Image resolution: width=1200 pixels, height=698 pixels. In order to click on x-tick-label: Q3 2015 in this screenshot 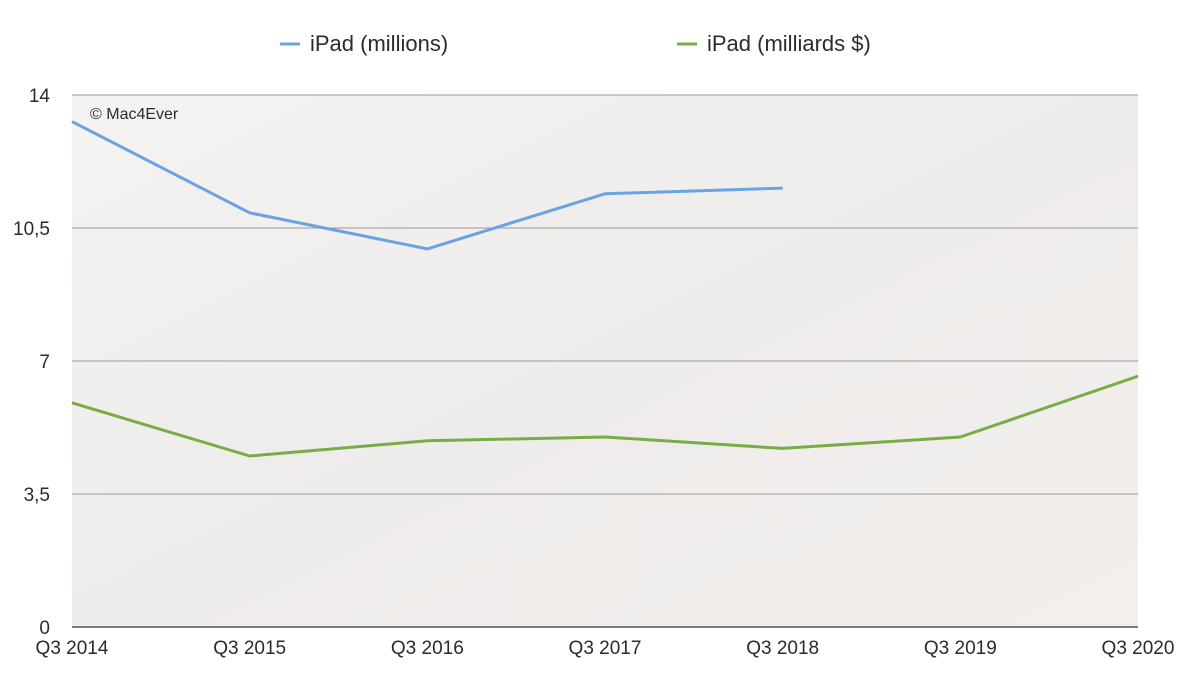, I will do `click(249, 648)`.